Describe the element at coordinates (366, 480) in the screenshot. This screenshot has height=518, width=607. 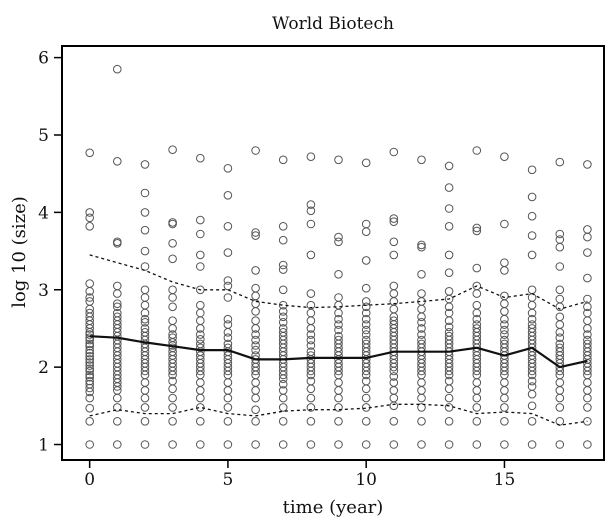
I see `x-tick-label-10: 10` at that location.